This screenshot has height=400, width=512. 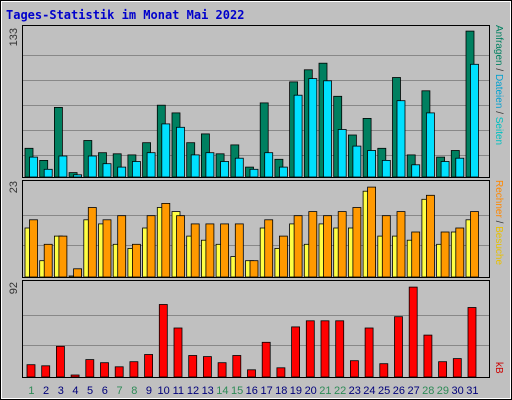 I want to click on day-label-31: 31, so click(x=472, y=391).